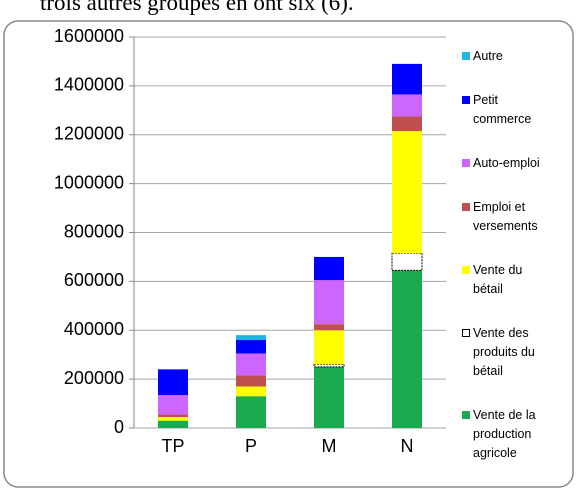 The height and width of the screenshot is (491, 577). I want to click on y-tick-label: 400000, so click(94, 329).